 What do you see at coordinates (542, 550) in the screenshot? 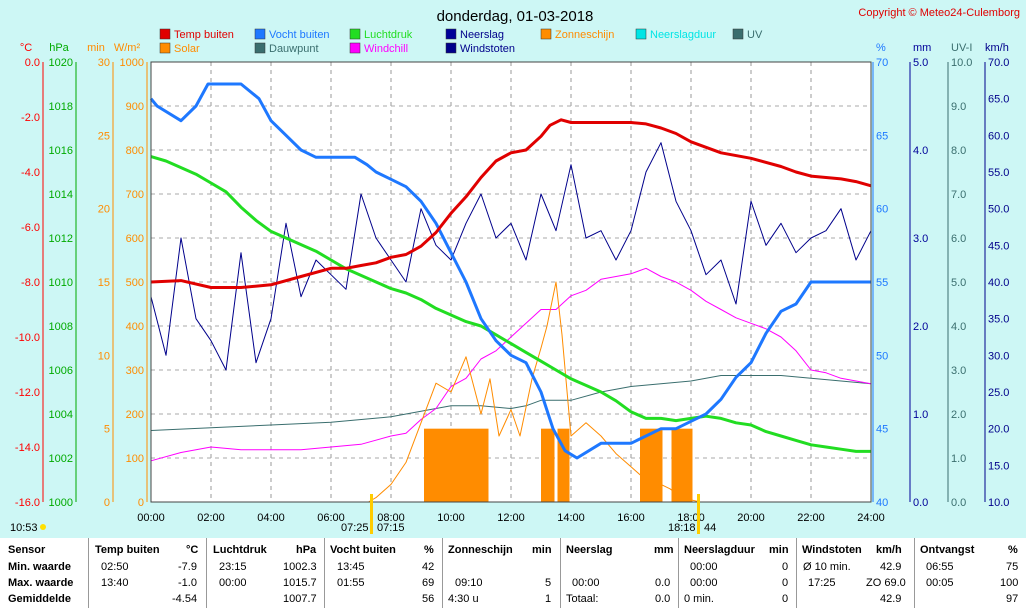
I see `header-sun-unit: min` at bounding box center [542, 550].